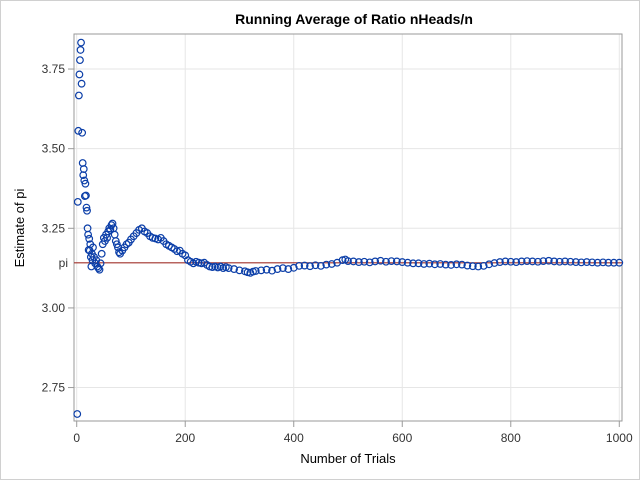  What do you see at coordinates (63, 263) in the screenshot?
I see `pi-reference-label: pi` at bounding box center [63, 263].